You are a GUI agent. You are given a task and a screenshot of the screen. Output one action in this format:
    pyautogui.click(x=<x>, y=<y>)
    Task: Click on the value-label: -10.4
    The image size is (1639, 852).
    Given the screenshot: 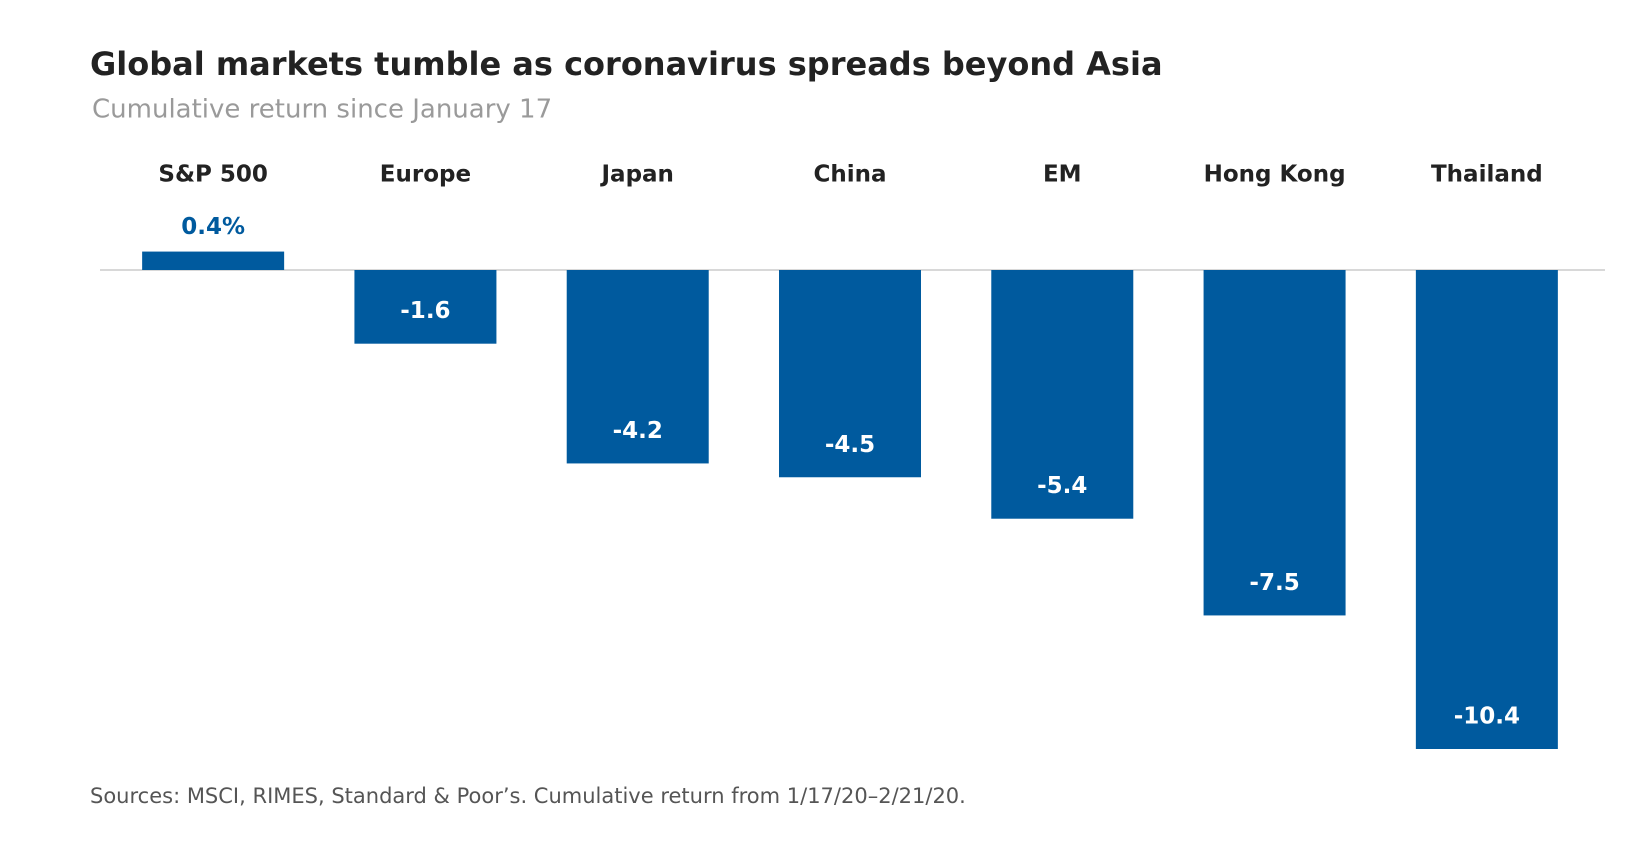 What is the action you would take?
    pyautogui.click(x=1487, y=717)
    